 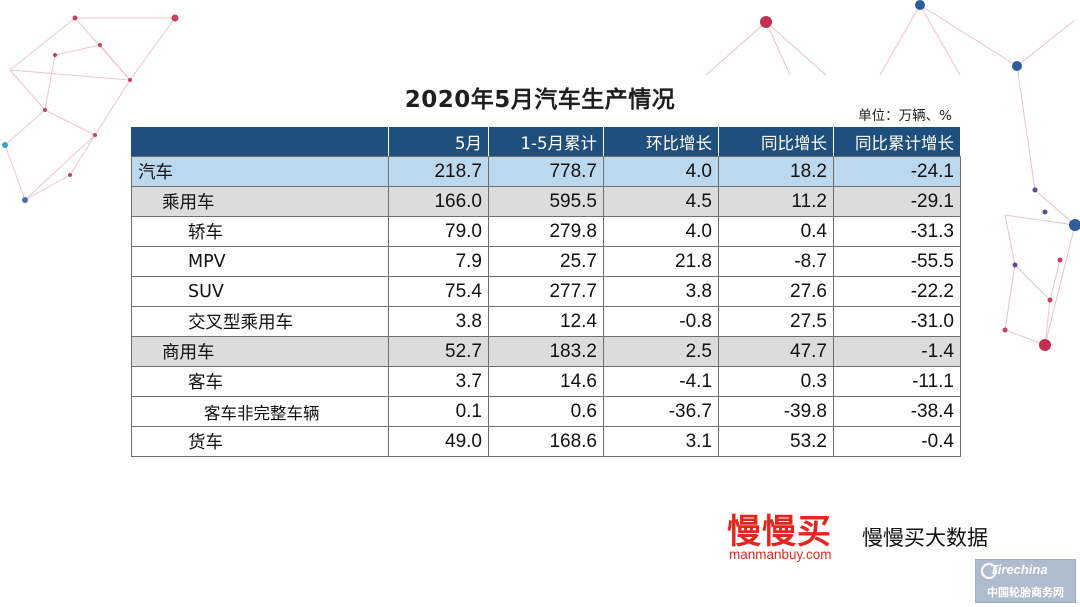 I want to click on table-cell: 183.2, so click(x=546, y=351).